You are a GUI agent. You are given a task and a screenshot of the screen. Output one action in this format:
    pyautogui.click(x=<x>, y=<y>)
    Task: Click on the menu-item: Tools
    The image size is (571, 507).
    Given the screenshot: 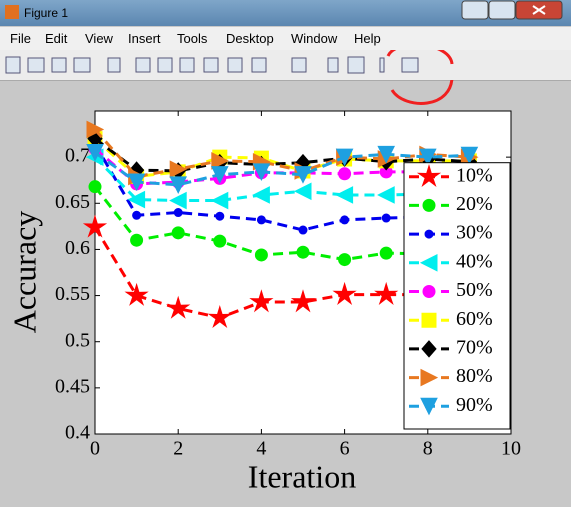 What is the action you would take?
    pyautogui.click(x=192, y=38)
    